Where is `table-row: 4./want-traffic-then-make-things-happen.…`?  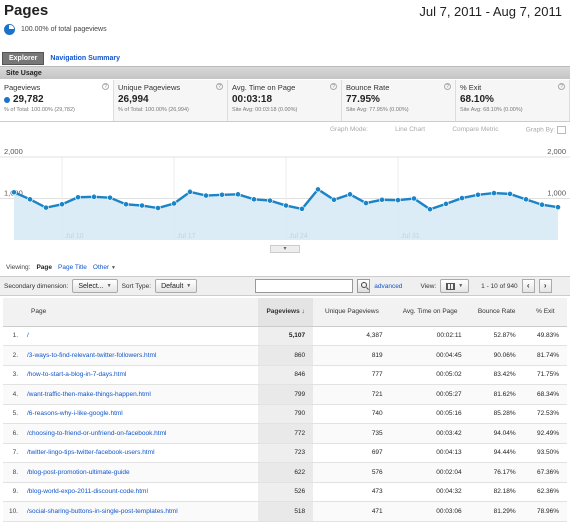 table-row: 4./want-traffic-then-make-things-happen.… is located at coordinates (285, 394).